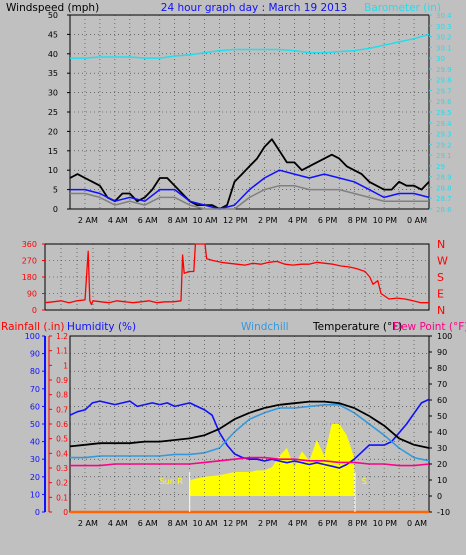 This screenshot has width=466, height=555. I want to click on temp-xtick-label: 6 PM, so click(327, 523).